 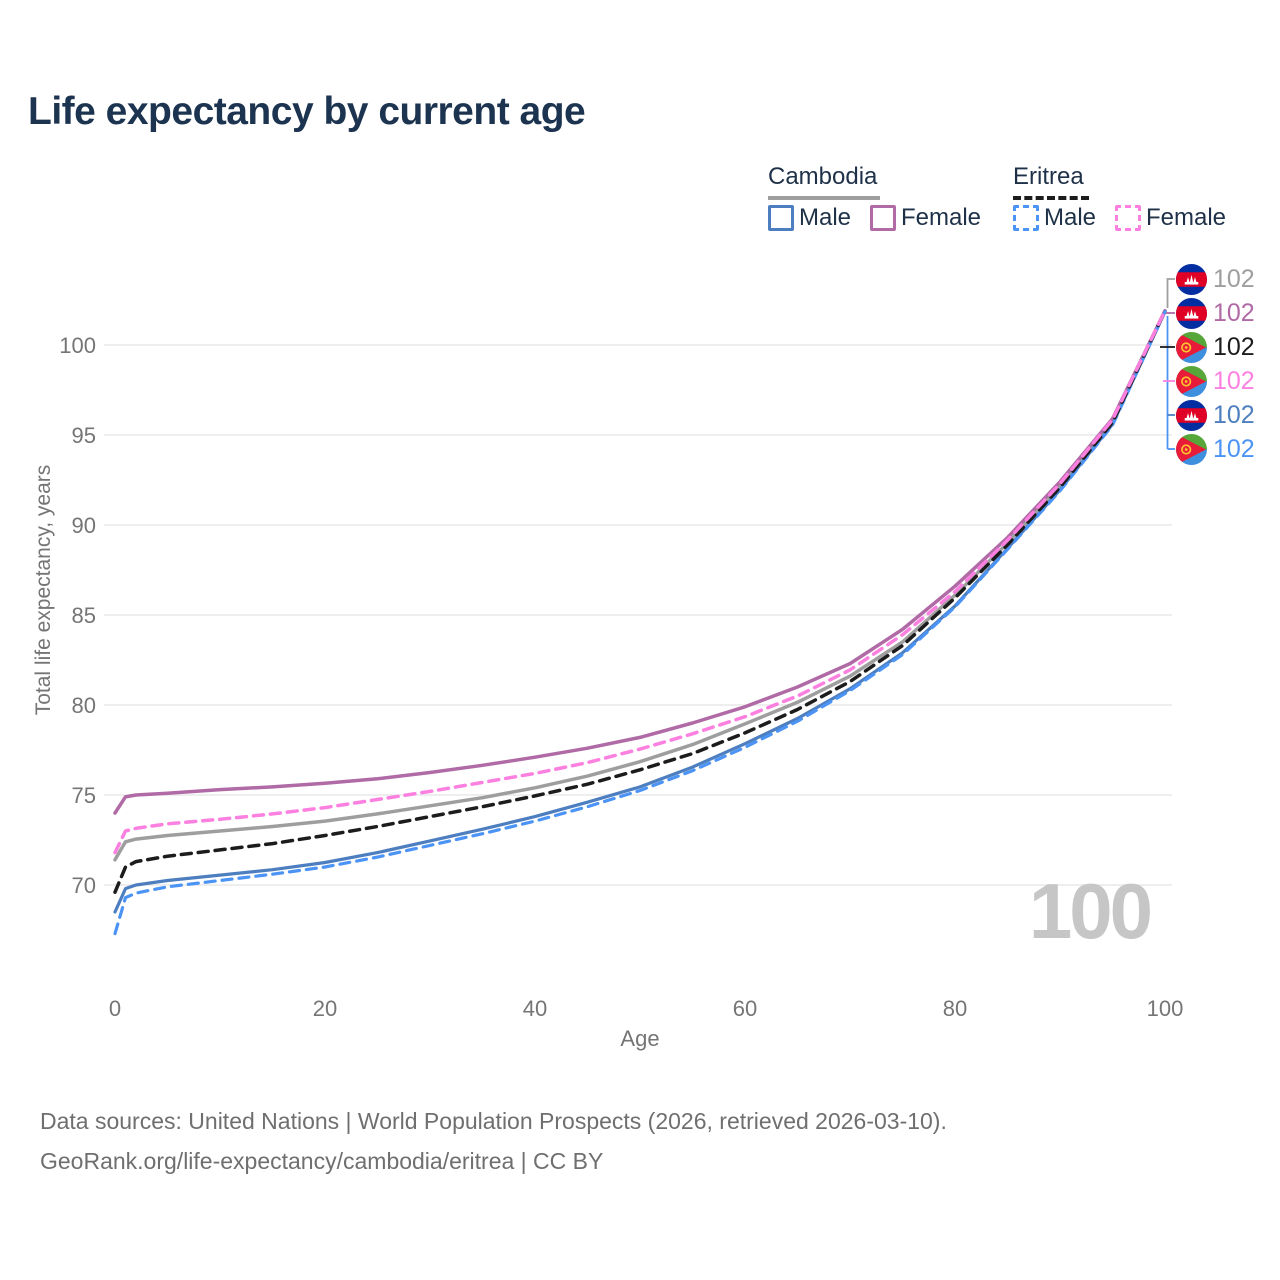 I want to click on end-label-cambodia-total: 102, so click(x=1215, y=279).